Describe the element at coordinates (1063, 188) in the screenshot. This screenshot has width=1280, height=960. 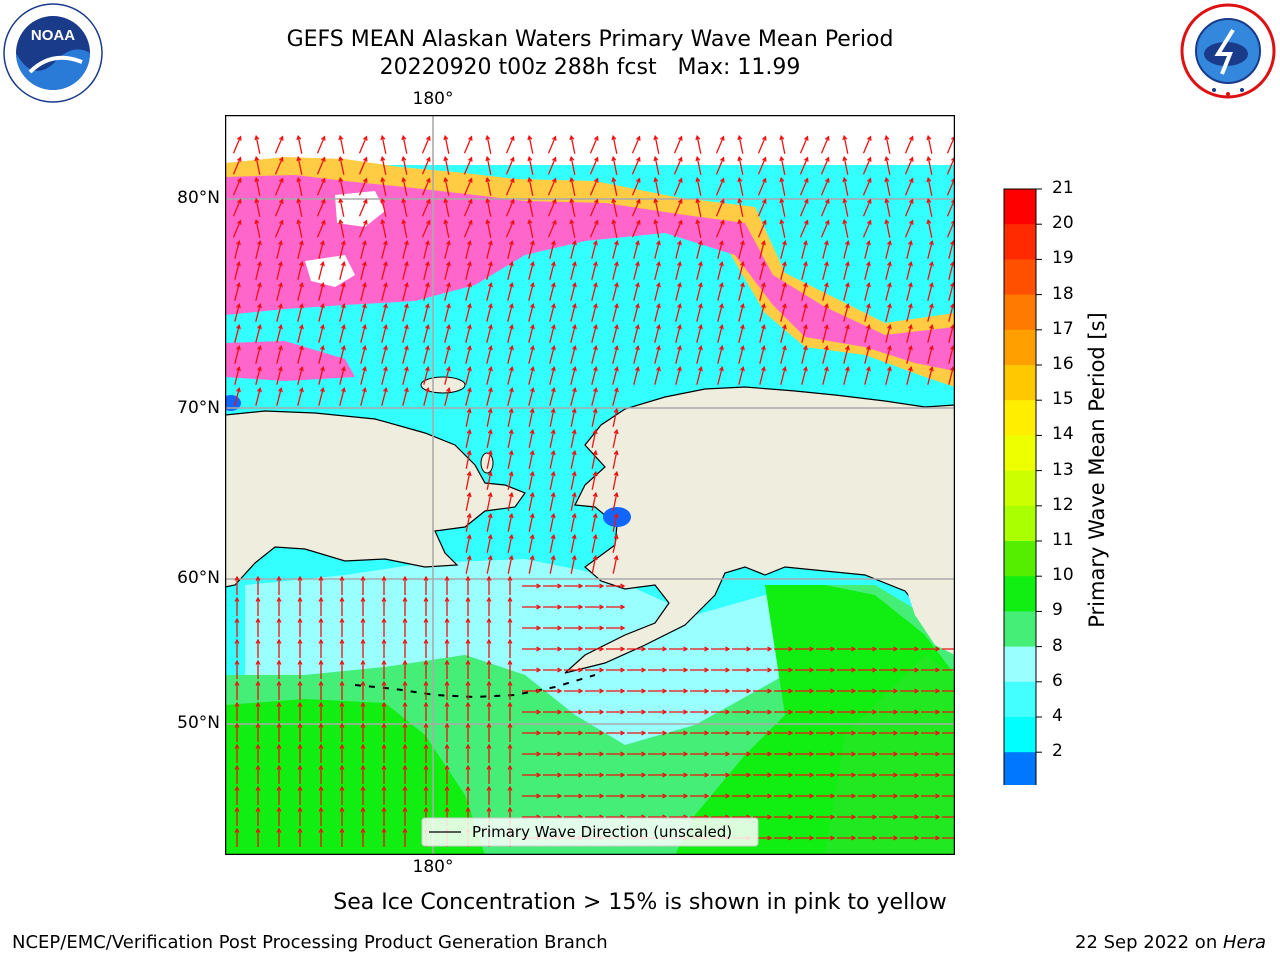
I see `colorbar-tick-label: 21` at that location.